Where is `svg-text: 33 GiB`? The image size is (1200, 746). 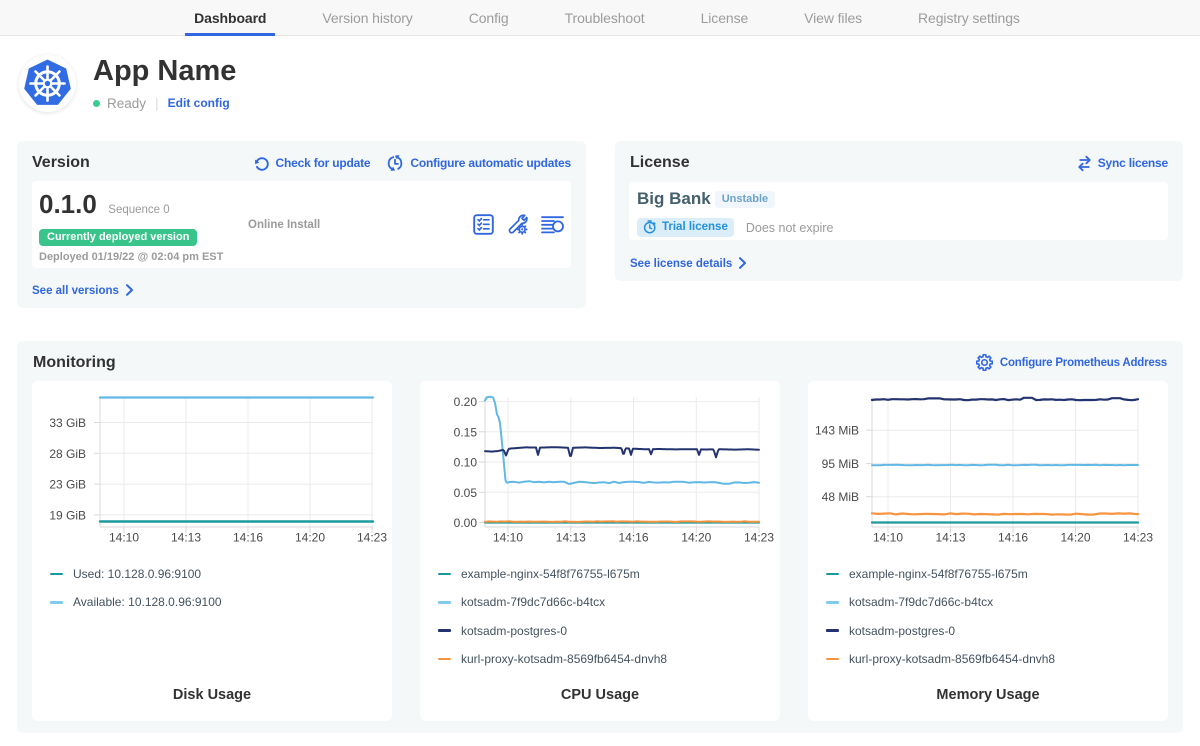 svg-text: 33 GiB is located at coordinates (67, 423).